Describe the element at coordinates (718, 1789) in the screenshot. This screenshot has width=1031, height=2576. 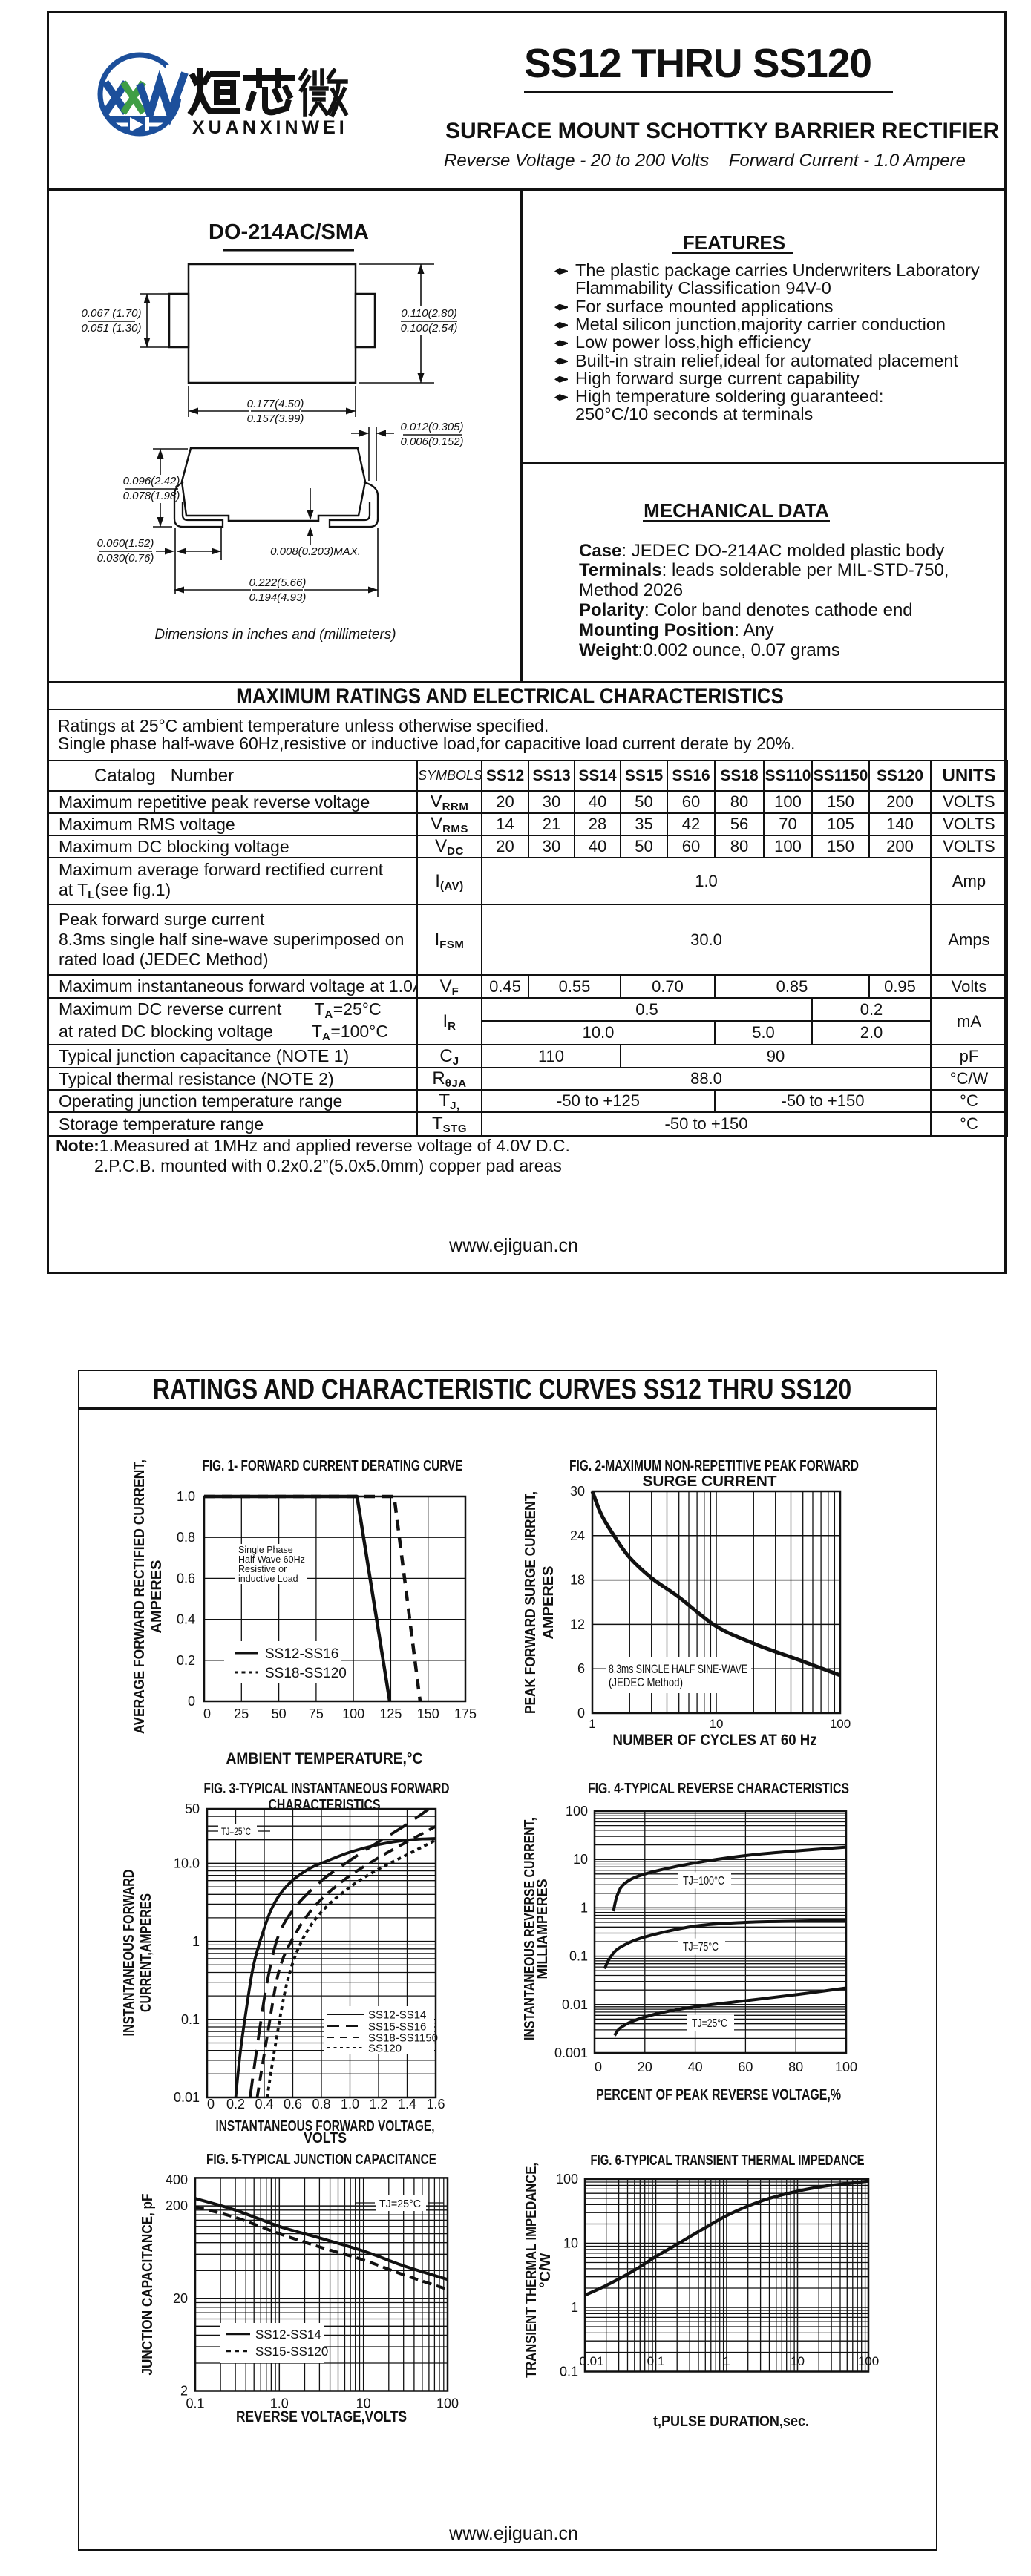
I see `svg-text:FIG. 4-TYPICAL REVERSE CHARACT: FIG. 4-TYPICAL REVERSE CHARACTERISTICS` at that location.